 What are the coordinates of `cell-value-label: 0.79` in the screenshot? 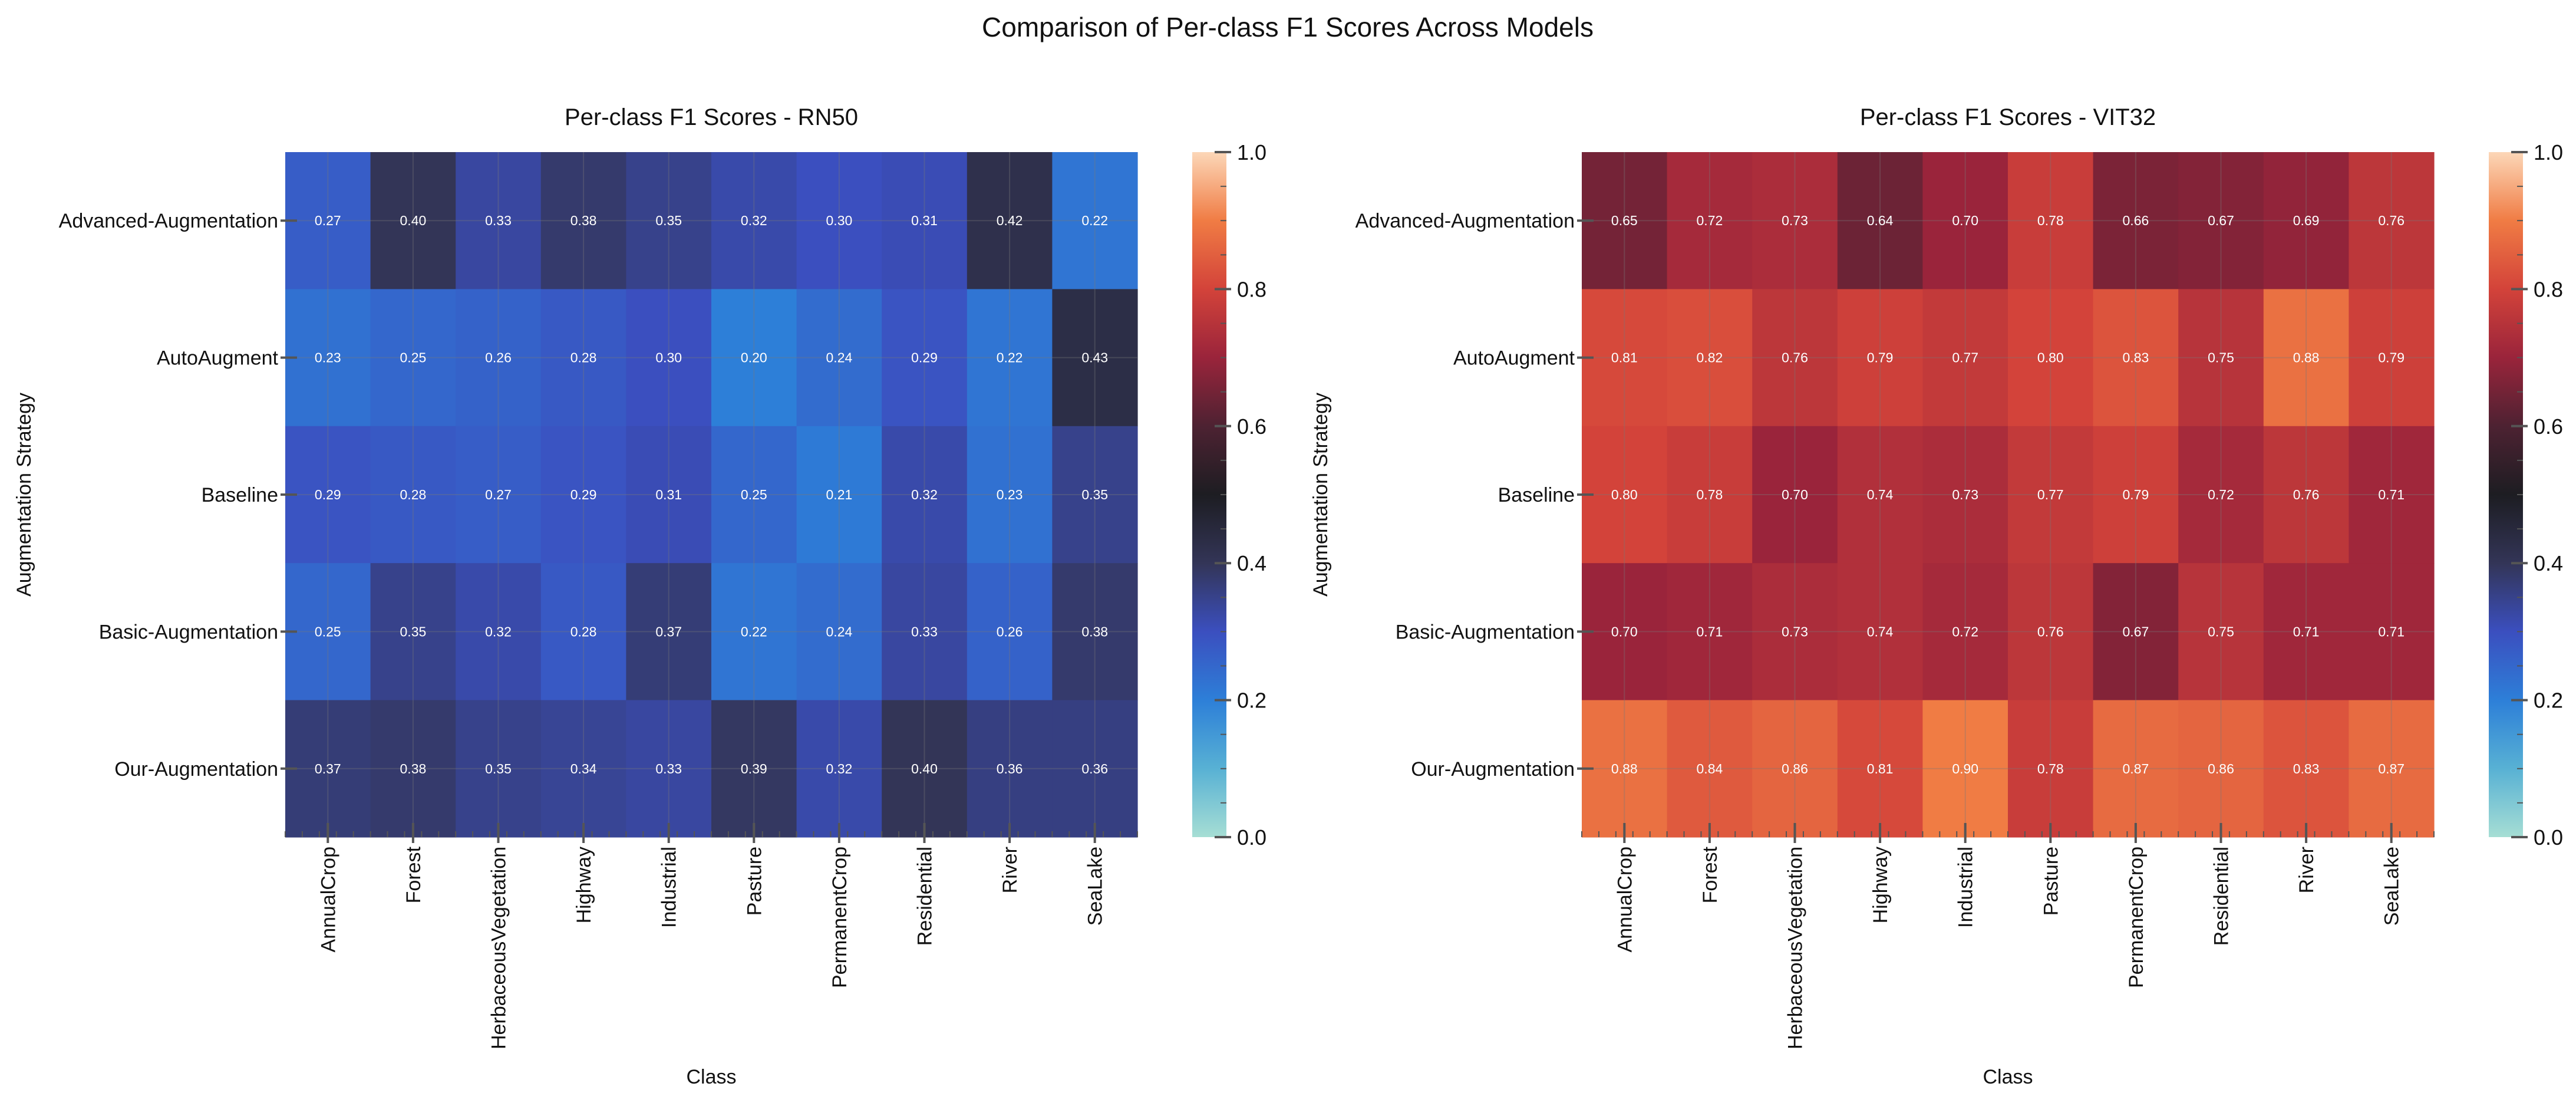 It's located at (2391, 358).